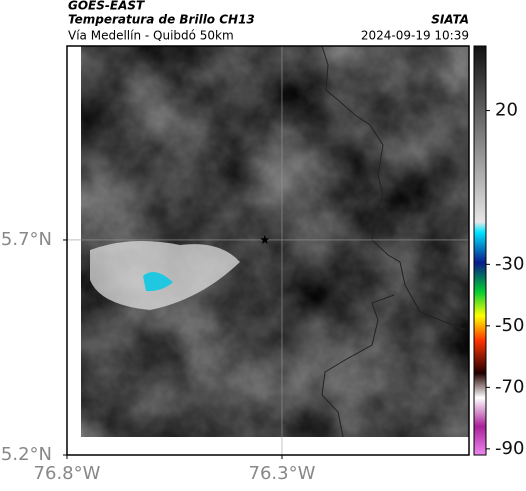 The height and width of the screenshot is (491, 526). Describe the element at coordinates (26, 454) in the screenshot. I see `y-tick-label: 5.2°N` at that location.